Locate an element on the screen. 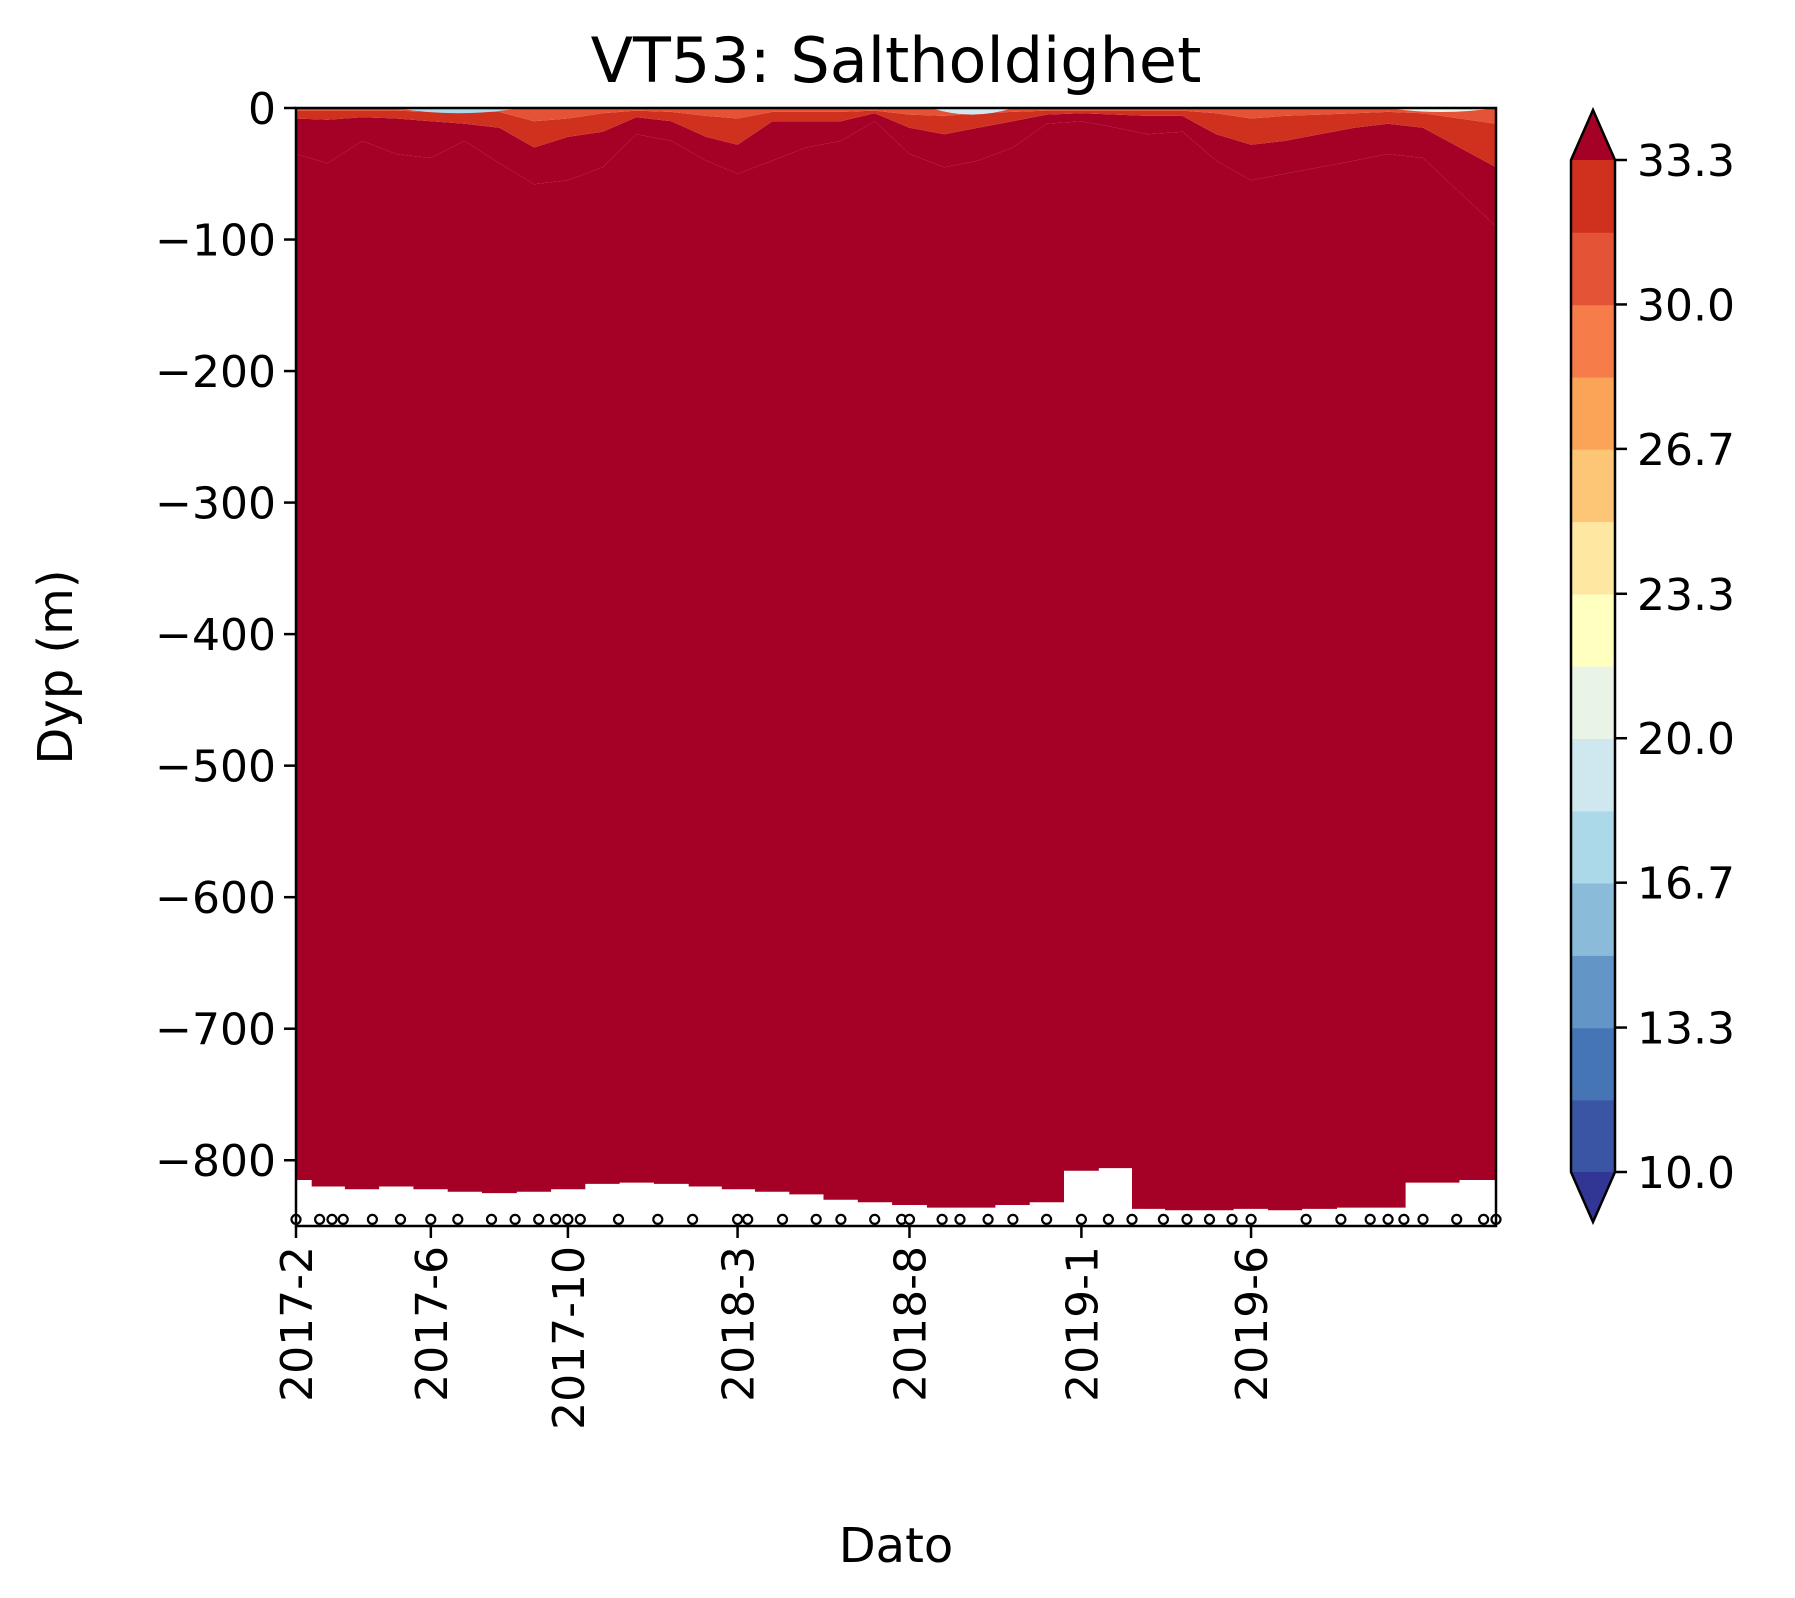 This screenshot has height=1598, width=1795. y-axis-label: Dyp (m) is located at coordinates (56, 666).